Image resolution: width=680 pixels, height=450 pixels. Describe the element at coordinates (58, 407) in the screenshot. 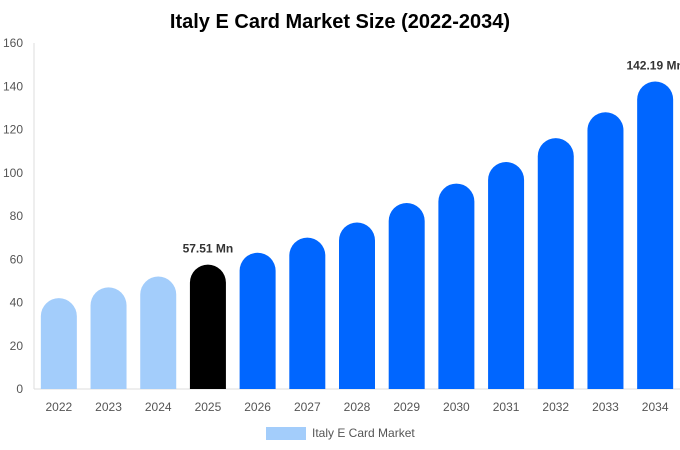

I see `x-tick-label: 2022` at that location.